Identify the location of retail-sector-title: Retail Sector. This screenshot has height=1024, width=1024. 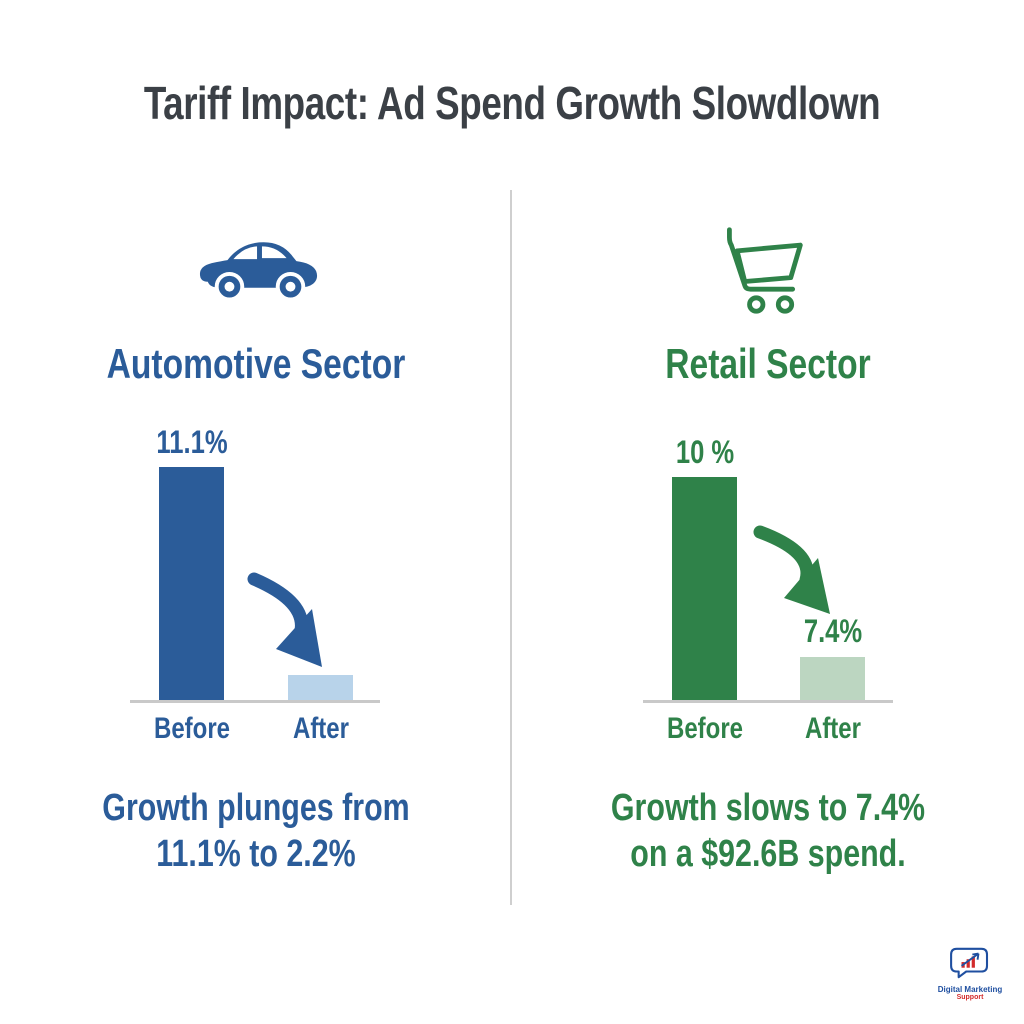
(768, 363).